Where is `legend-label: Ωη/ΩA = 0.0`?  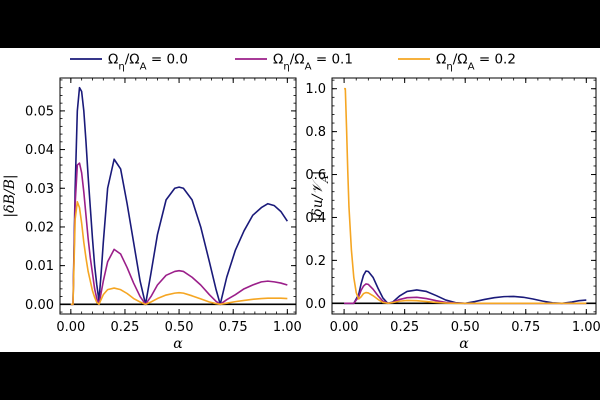 legend-label: Ωη/ΩA = 0.0 is located at coordinates (148, 62).